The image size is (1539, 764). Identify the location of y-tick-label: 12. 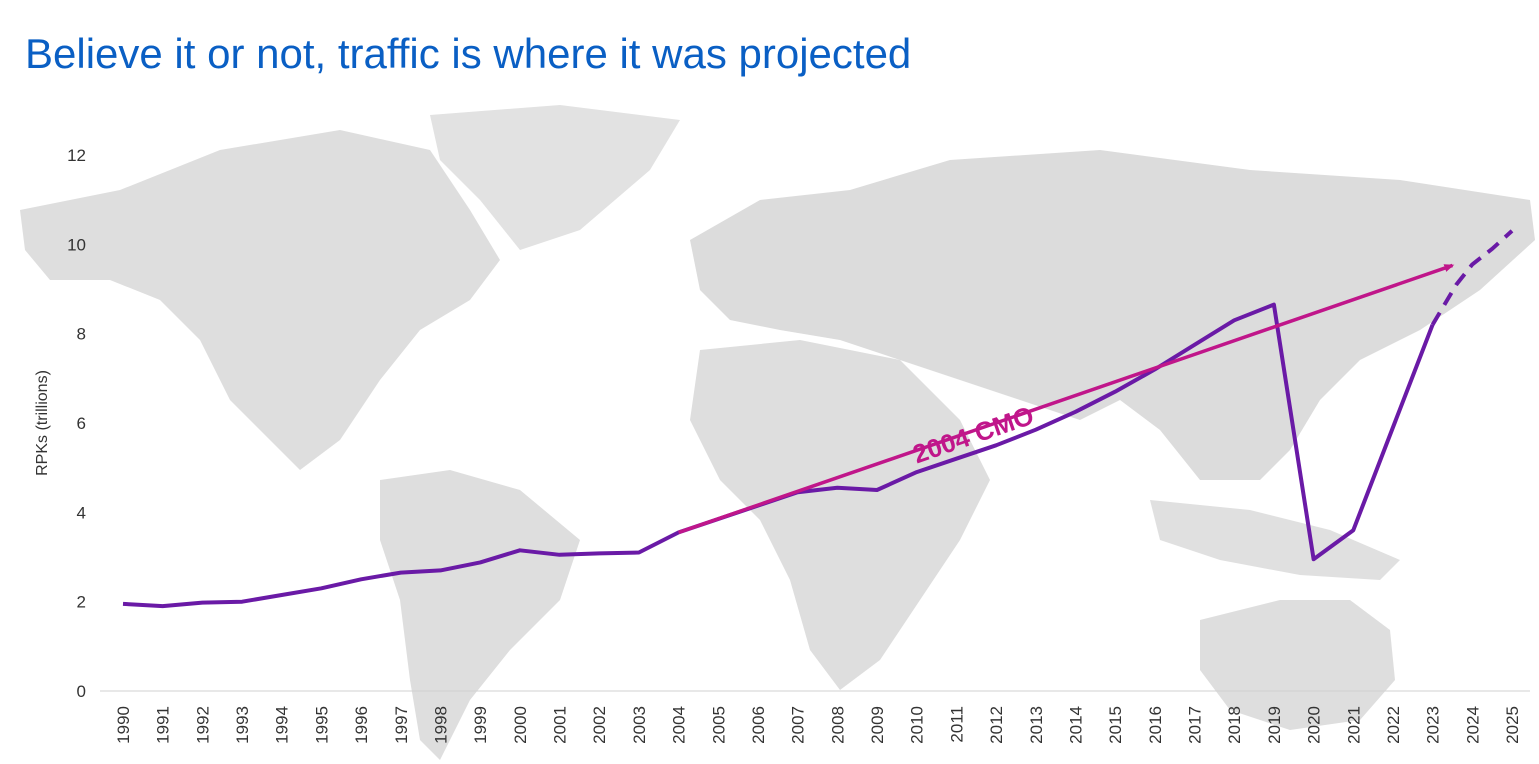
(76, 155).